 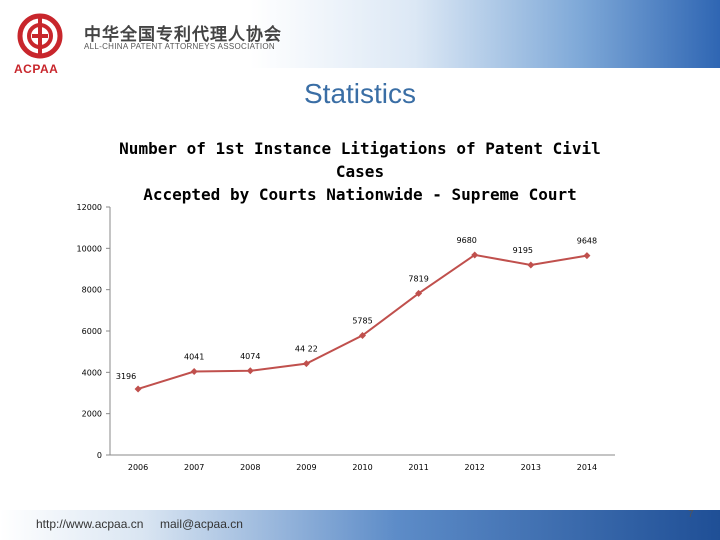 What do you see at coordinates (485, 34) in the screenshot?
I see `header-band` at bounding box center [485, 34].